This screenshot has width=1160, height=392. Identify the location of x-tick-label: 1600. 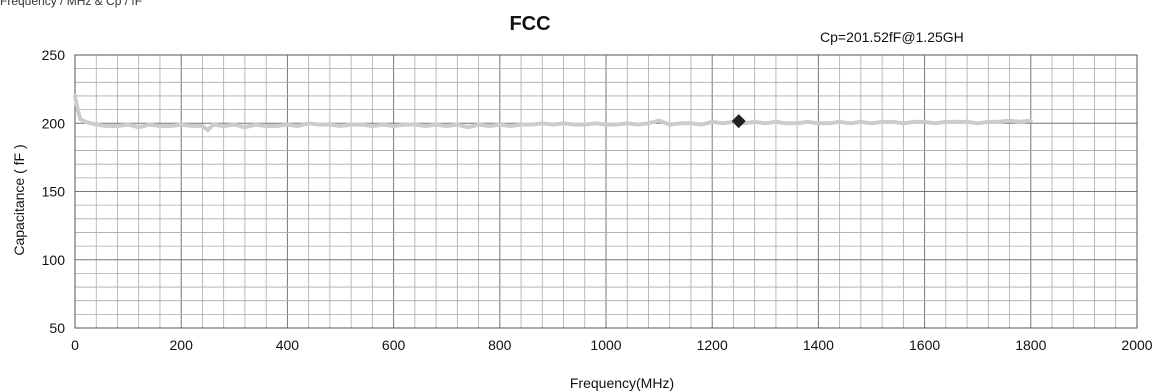
(924, 345).